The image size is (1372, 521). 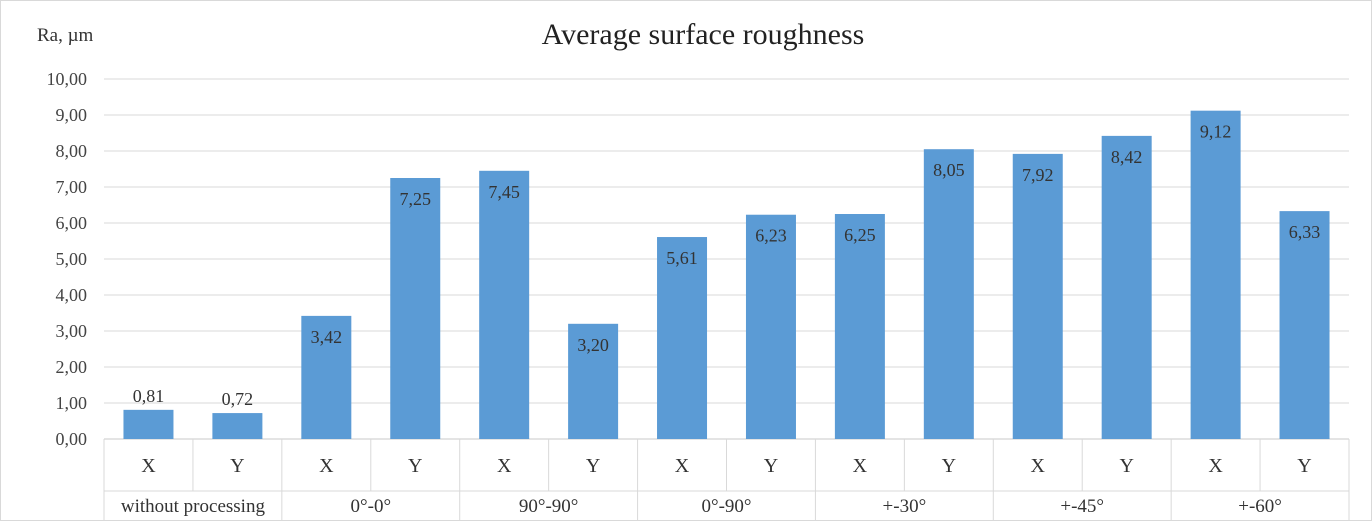 I want to click on data-label: 0,72, so click(x=238, y=399).